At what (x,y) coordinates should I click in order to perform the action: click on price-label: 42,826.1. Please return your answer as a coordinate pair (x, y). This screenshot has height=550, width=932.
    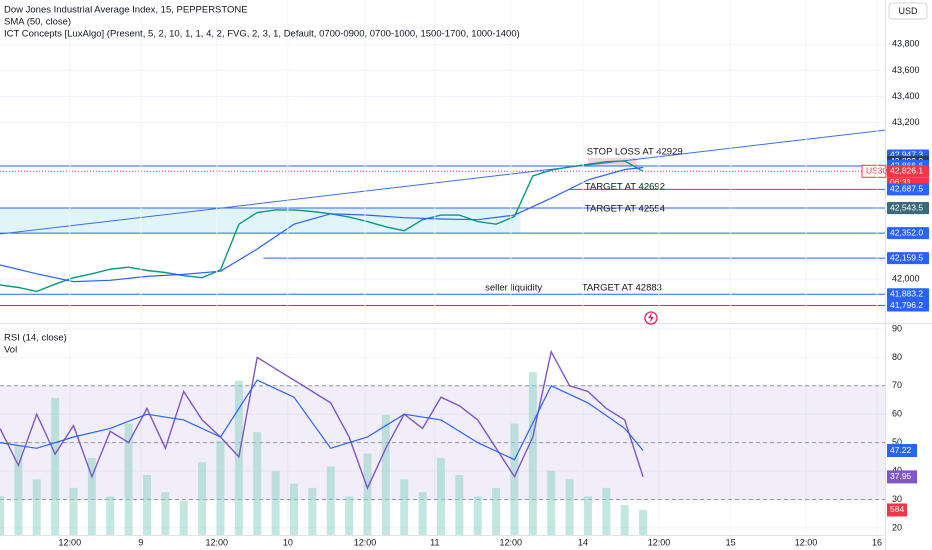
    Looking at the image, I should click on (906, 171).